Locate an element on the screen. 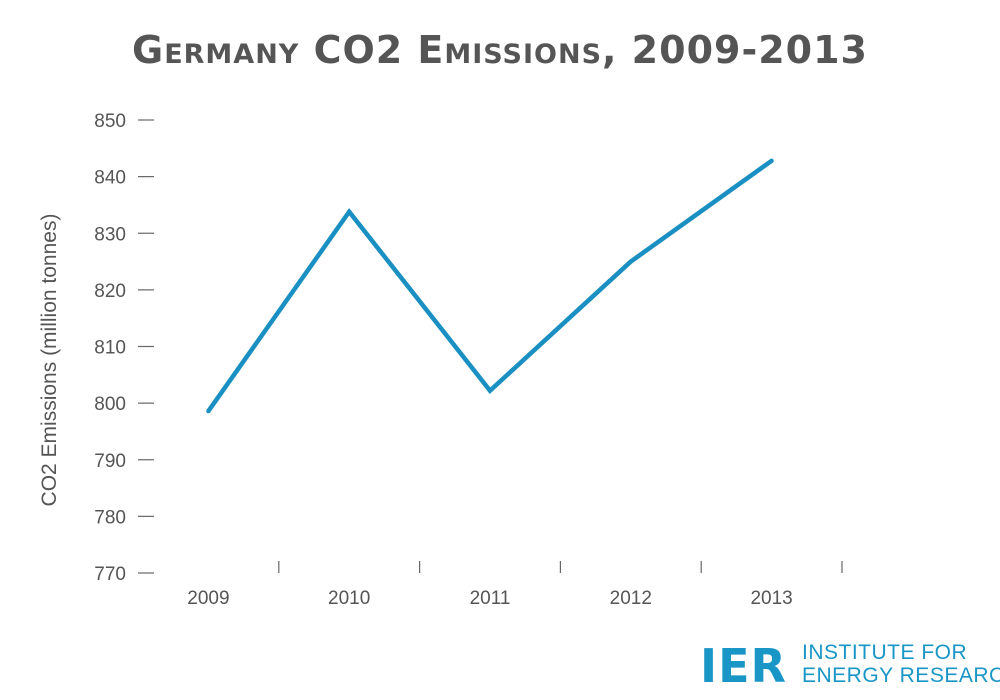 The image size is (1000, 700). ier-logo: IER INSTITUTE FOR ENERGY RESEARCH is located at coordinates (850, 667).